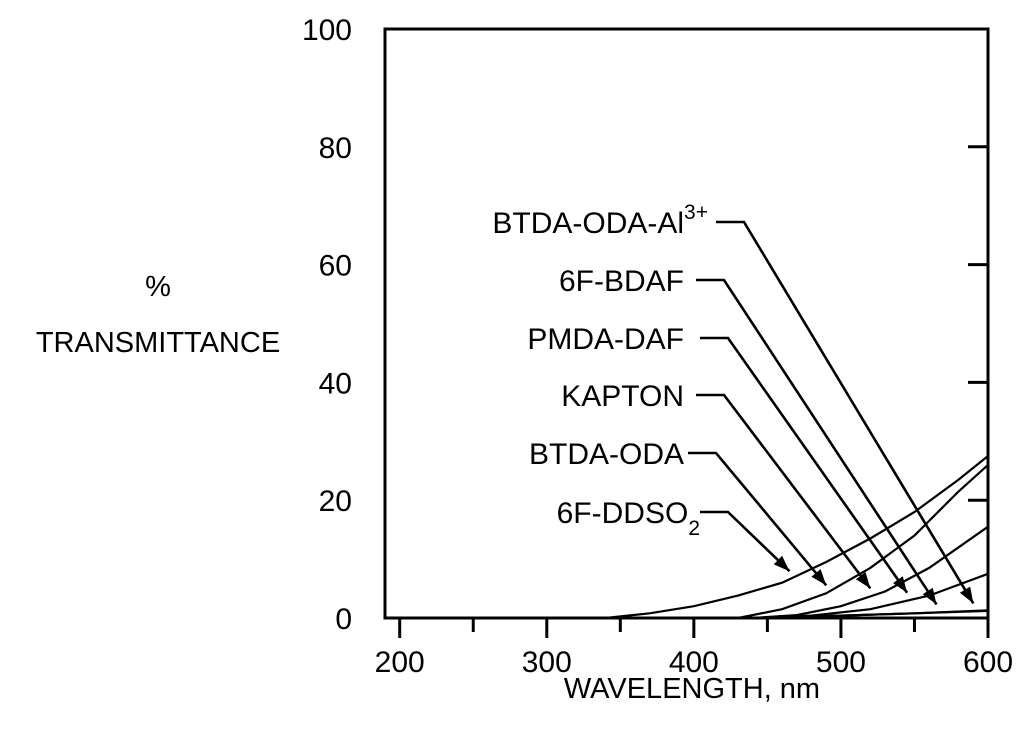  Describe the element at coordinates (327, 30) in the screenshot. I see `y-tick-label: 100` at that location.